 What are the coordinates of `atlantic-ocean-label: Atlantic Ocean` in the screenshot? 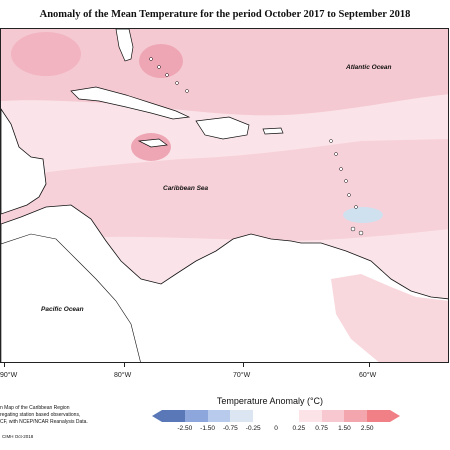 It's located at (369, 67).